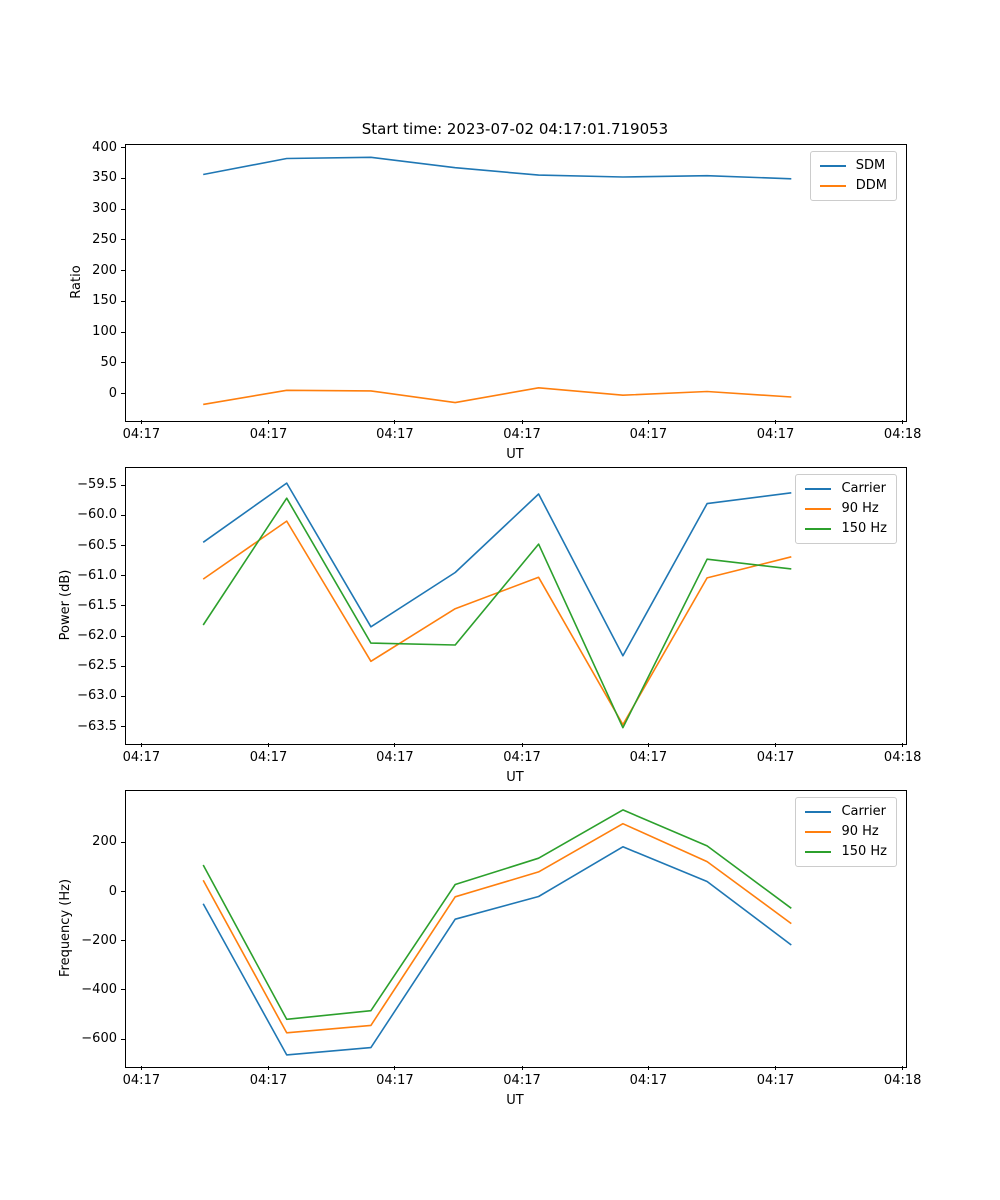 This screenshot has height=1200, width=1000. What do you see at coordinates (818, 489) in the screenshot?
I see `legend-line-carrier-icon` at bounding box center [818, 489].